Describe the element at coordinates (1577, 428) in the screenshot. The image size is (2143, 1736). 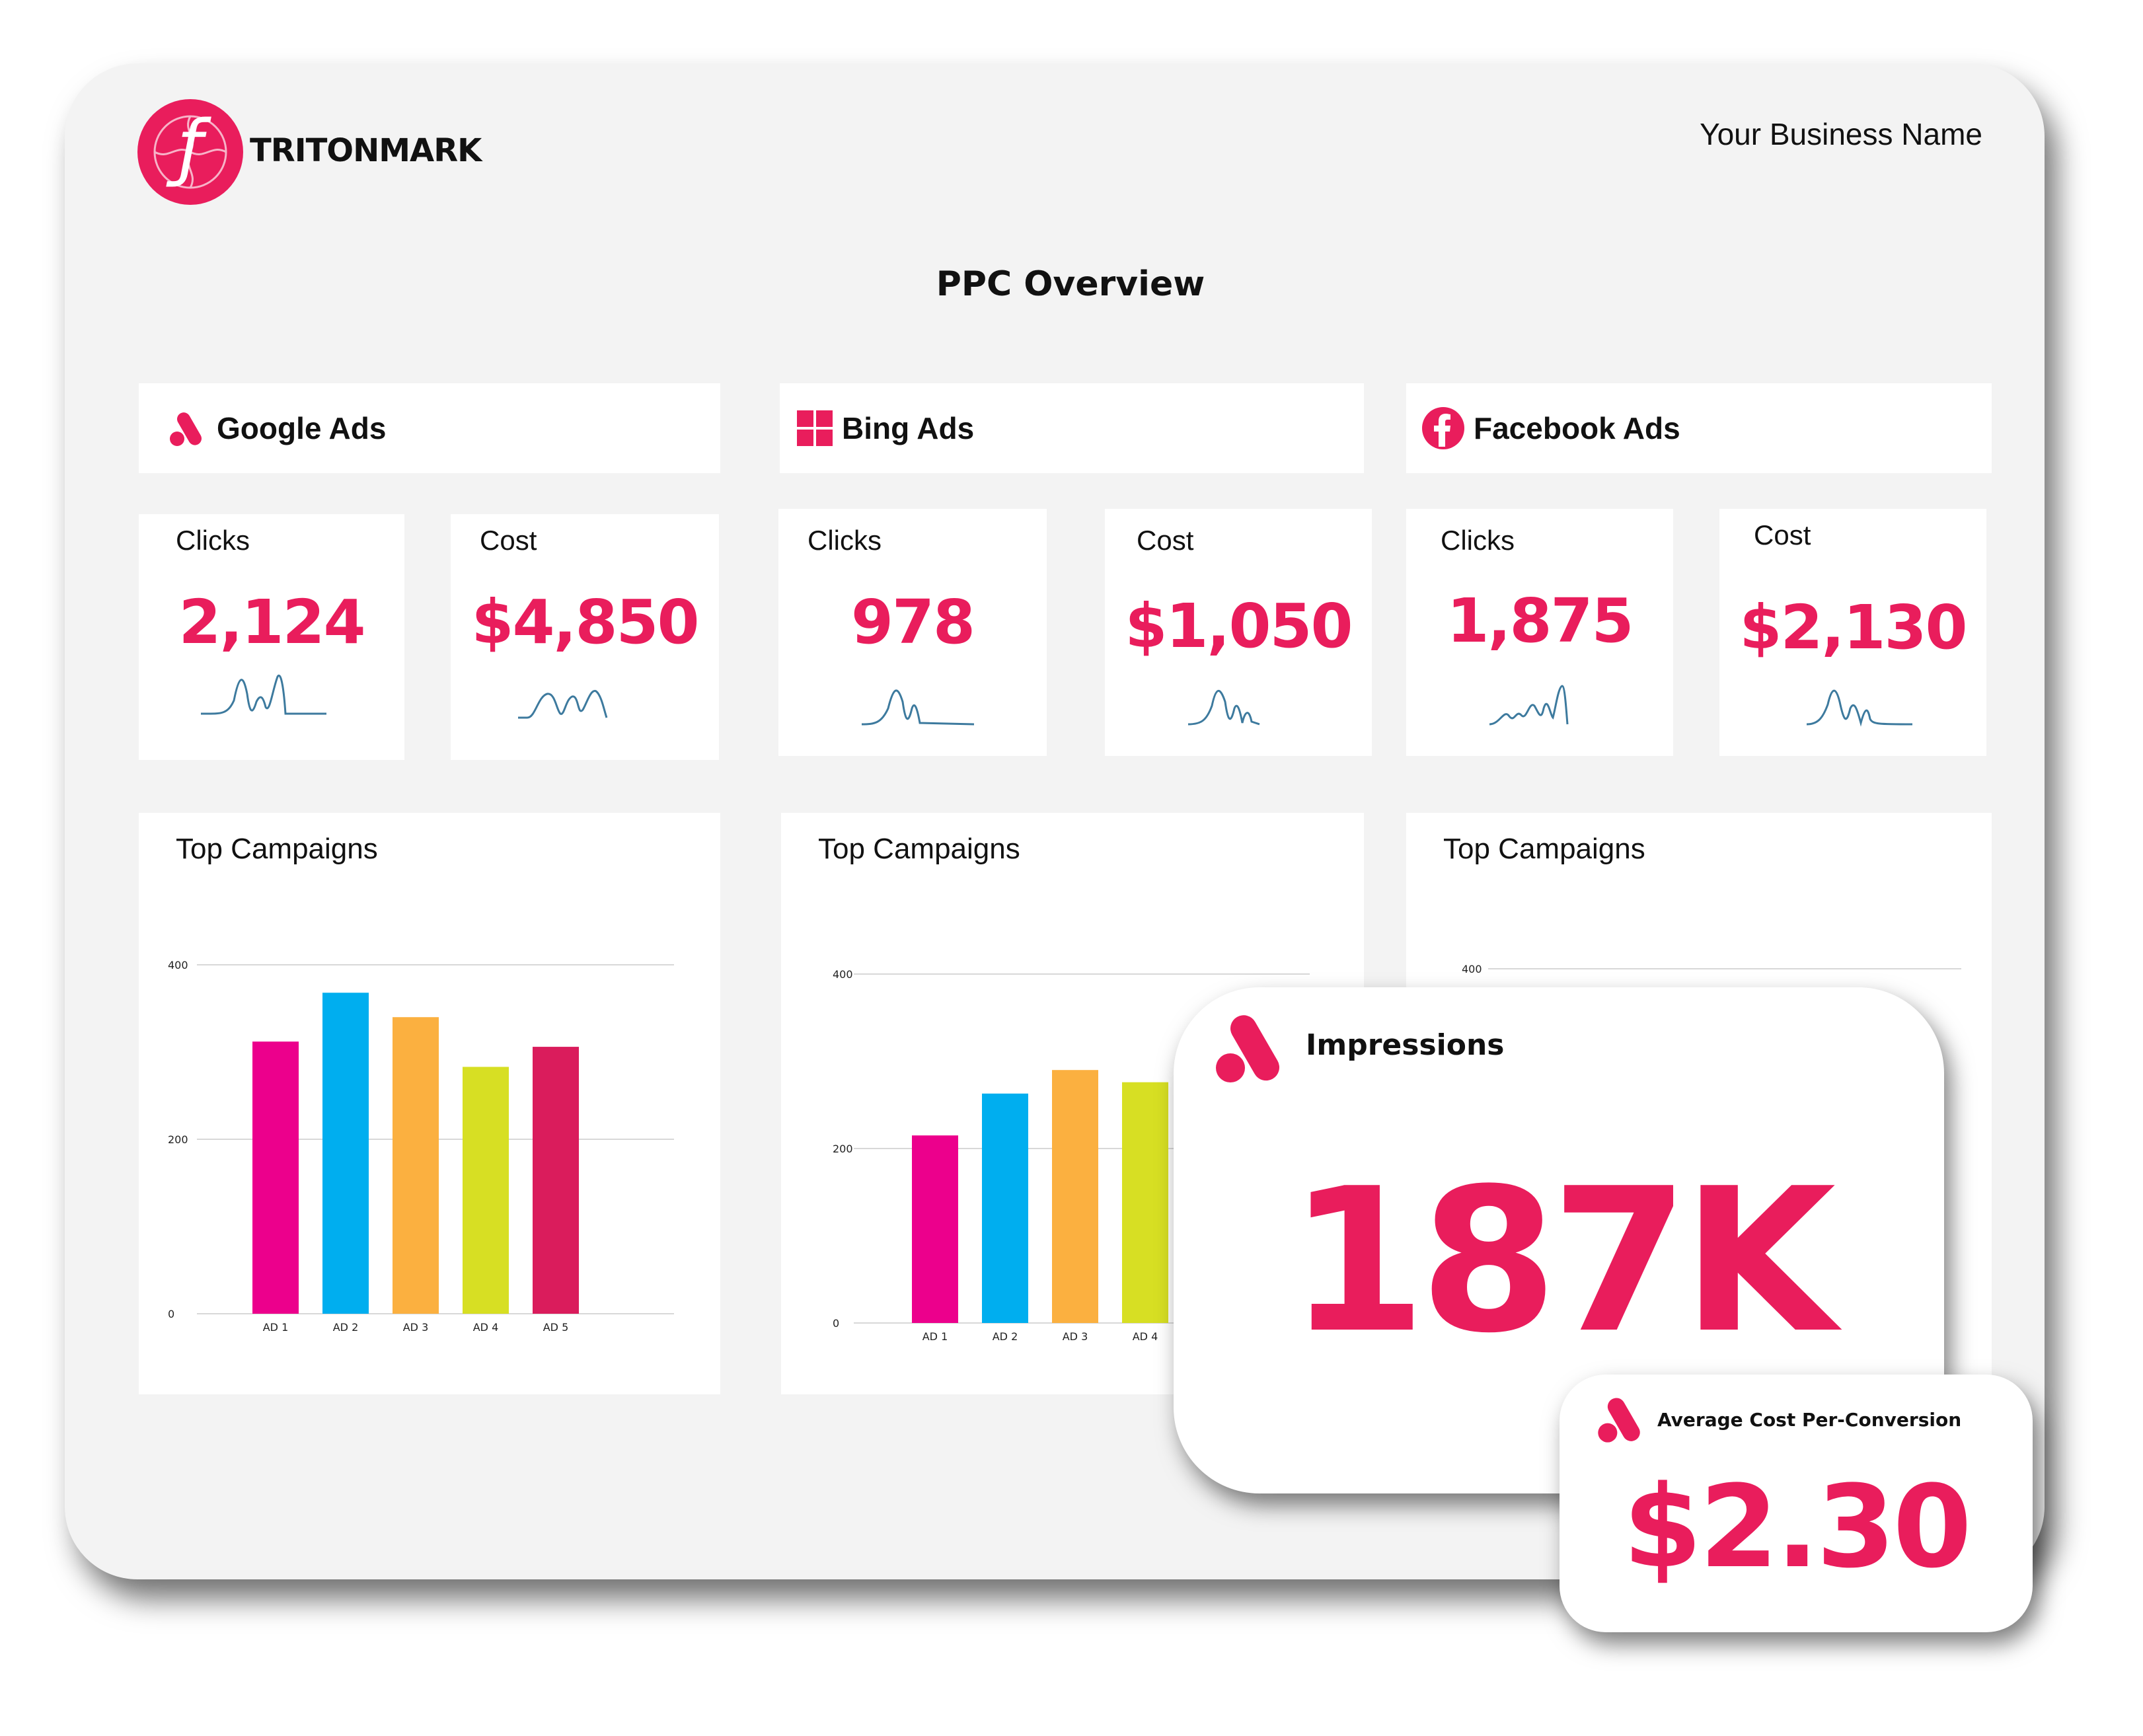
I see `facebook-ads-title: Facebook Ads` at that location.